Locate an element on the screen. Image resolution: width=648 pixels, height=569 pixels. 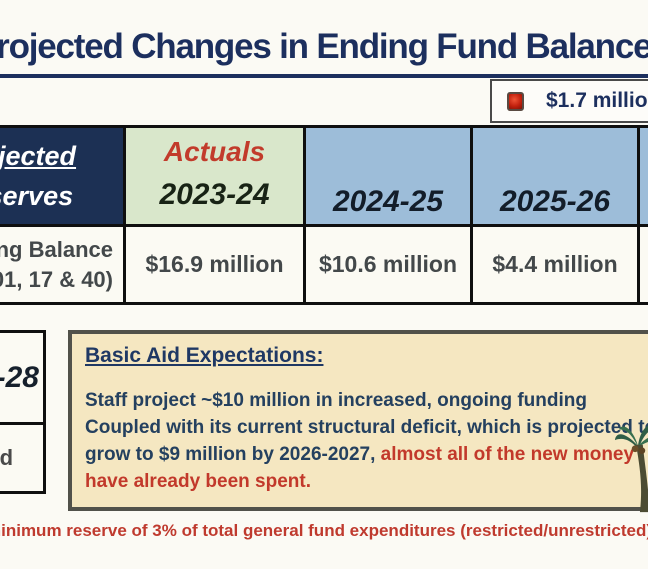
actuals-label: Actuals is located at coordinates (214, 151).